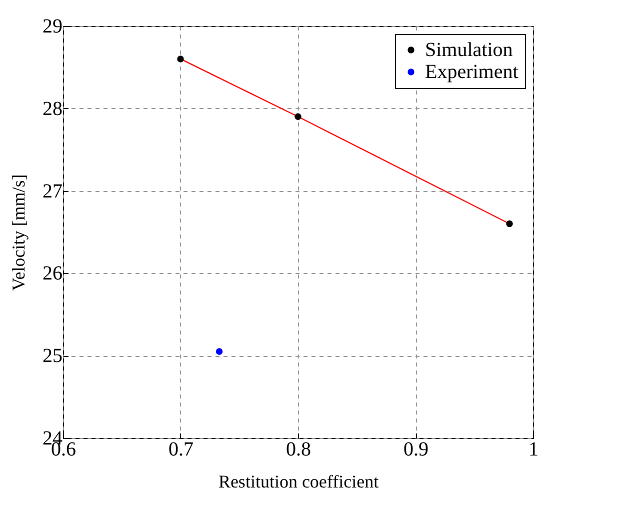 The height and width of the screenshot is (507, 619). I want to click on legend-label: Experiment, so click(472, 72).